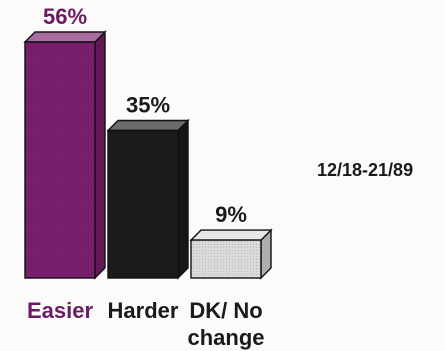  I want to click on category-label-easier: Easier, so click(60, 310).